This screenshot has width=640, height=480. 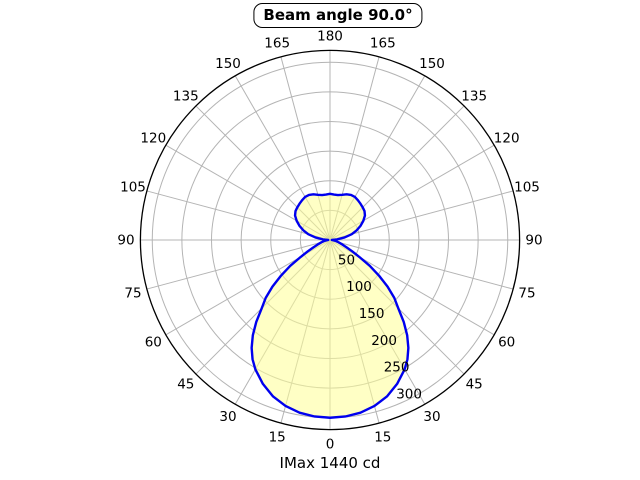 I want to click on intensity-curve, so click(x=330, y=305).